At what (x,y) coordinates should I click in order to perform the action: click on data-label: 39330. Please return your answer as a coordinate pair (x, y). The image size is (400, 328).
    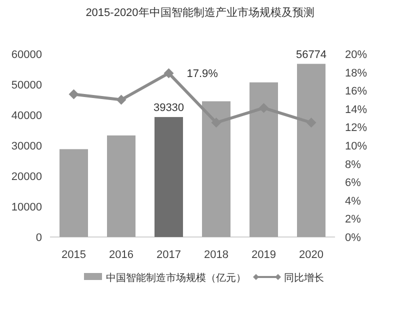
    Looking at the image, I should click on (168, 108).